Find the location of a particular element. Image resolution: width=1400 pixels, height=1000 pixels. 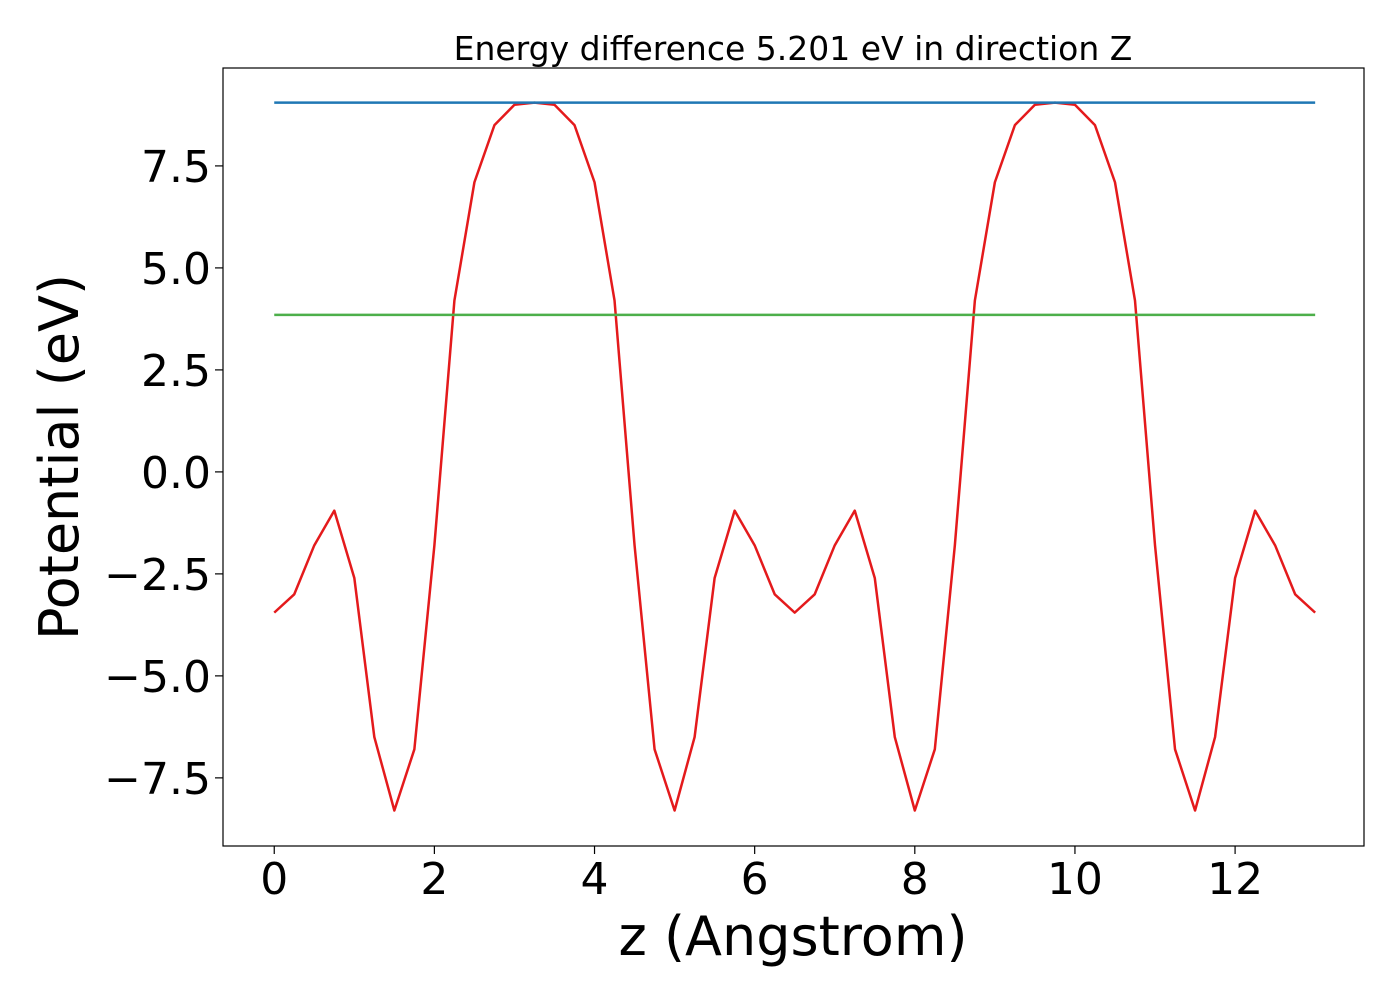

x-tick-label: 2 is located at coordinates (434, 879).